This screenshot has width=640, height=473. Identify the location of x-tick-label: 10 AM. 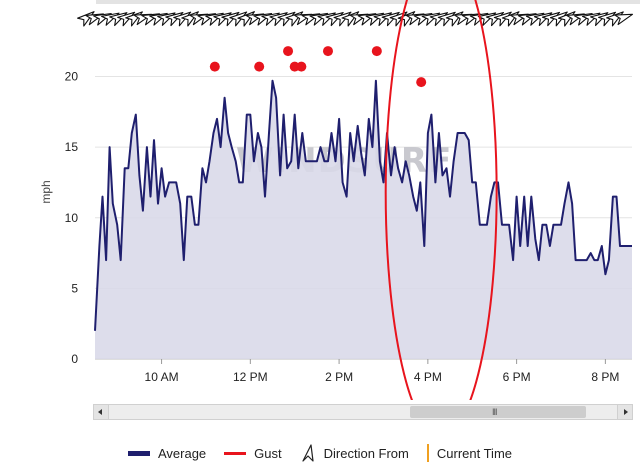
(162, 377).